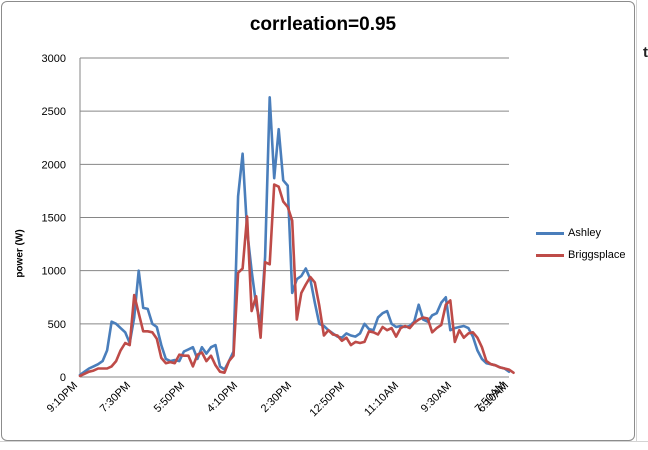 The width and height of the screenshot is (648, 450). Describe the element at coordinates (222, 397) in the screenshot. I see `x-tick-label-3: 4:10PM` at that location.